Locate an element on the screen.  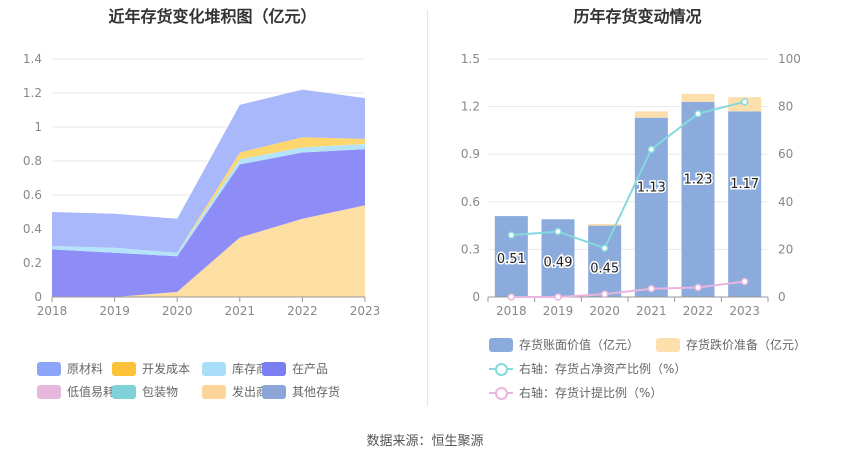
legend-item: 包装物 is located at coordinates (145, 391).